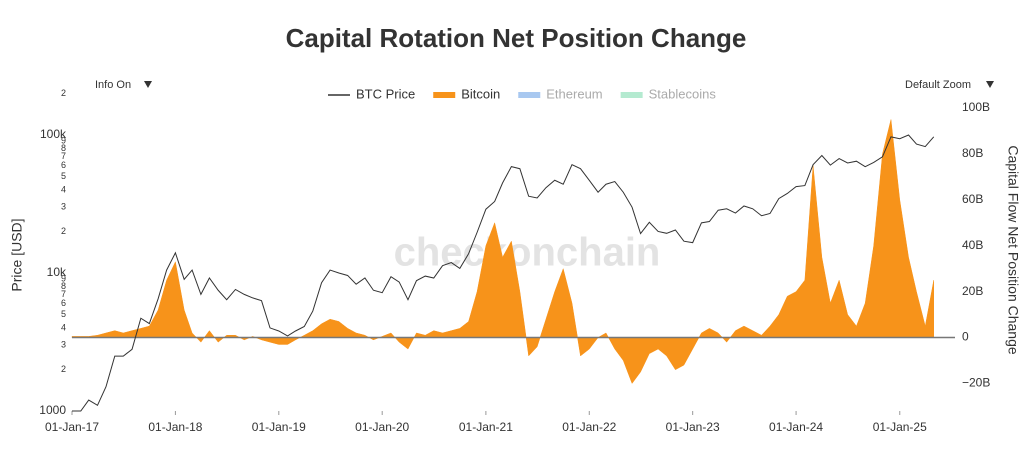 This screenshot has width=1024, height=468. Describe the element at coordinates (574, 93) in the screenshot. I see `legend-label: Ethereum` at that location.